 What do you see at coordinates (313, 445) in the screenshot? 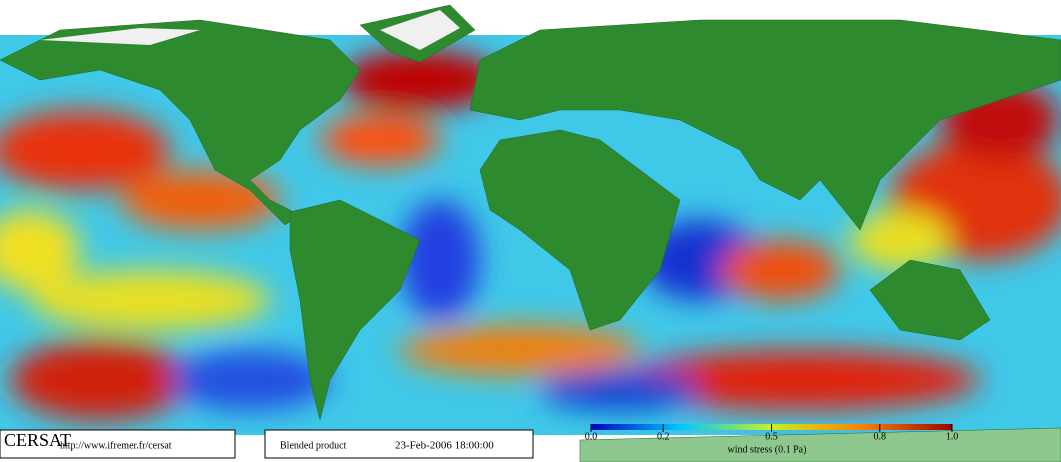
I see `product: Blended product` at bounding box center [313, 445].